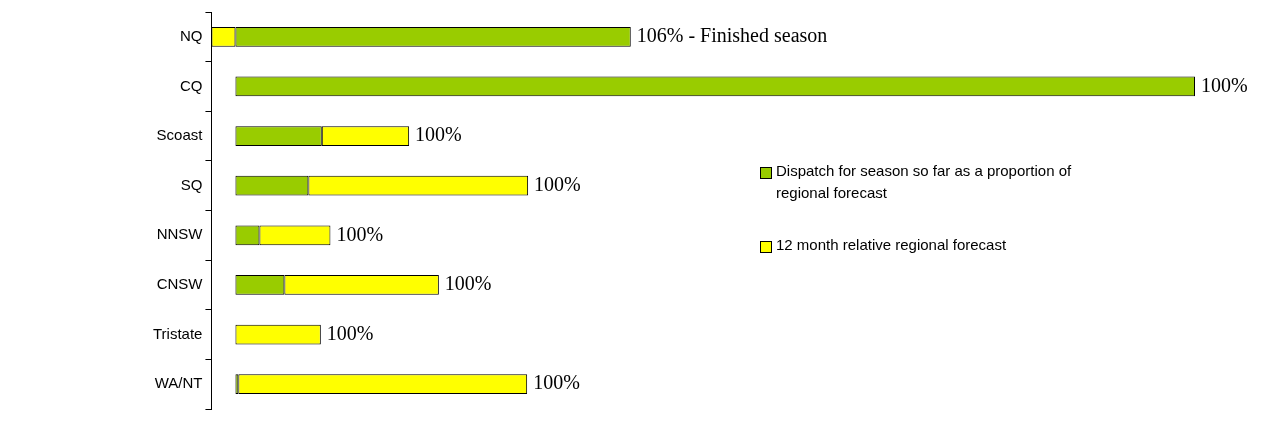 The width and height of the screenshot is (1275, 421). I want to click on y-tick-label: Tristate, so click(178, 333).